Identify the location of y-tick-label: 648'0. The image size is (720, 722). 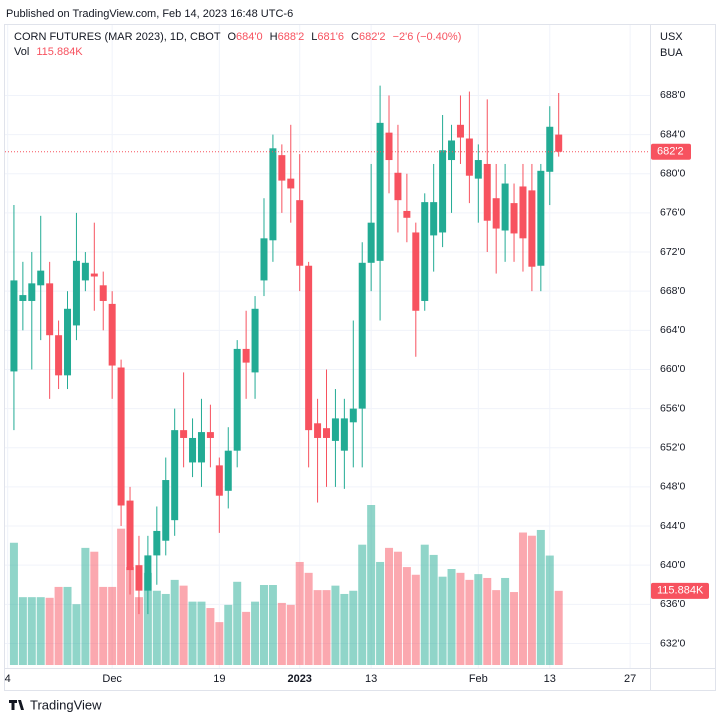
(673, 487).